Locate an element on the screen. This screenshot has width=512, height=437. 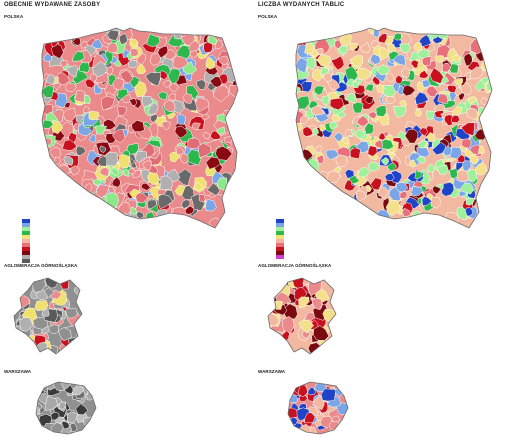
left-silesia-label: AGLOMERACJA GÓRNOŚLĄSKA is located at coordinates (41, 265).